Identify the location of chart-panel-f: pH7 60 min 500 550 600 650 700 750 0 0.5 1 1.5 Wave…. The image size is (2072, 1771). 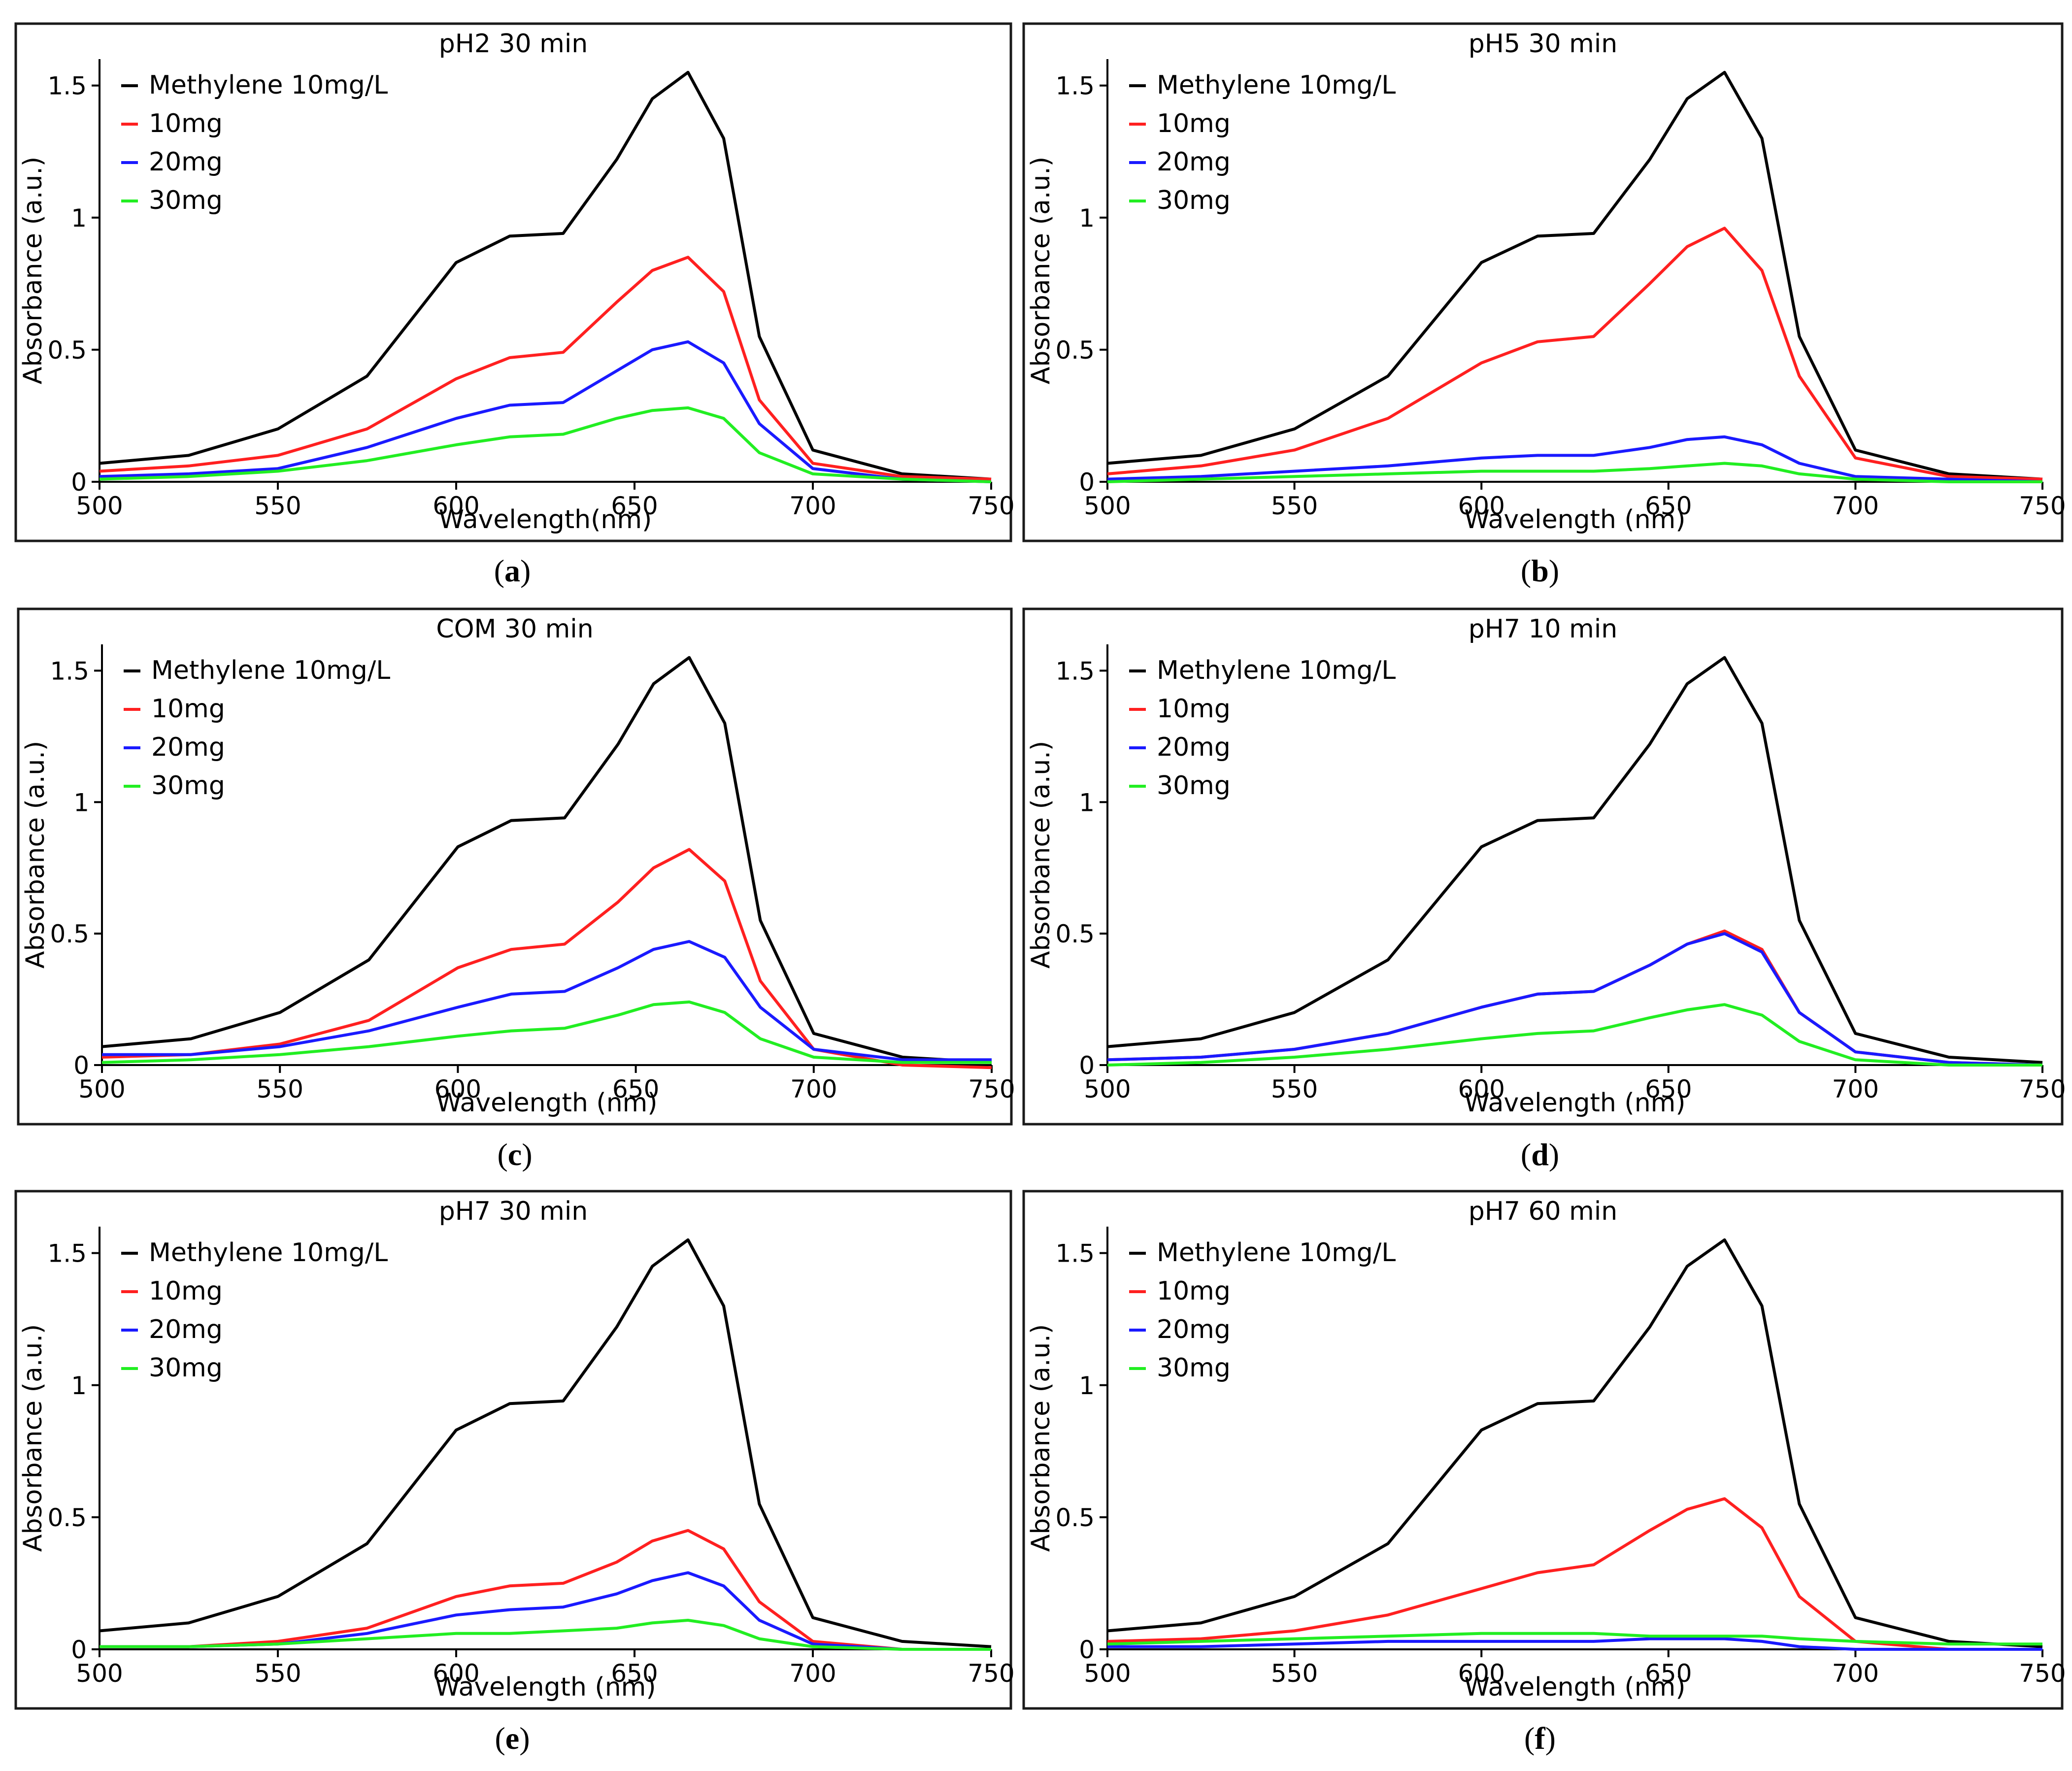
(1544, 1450).